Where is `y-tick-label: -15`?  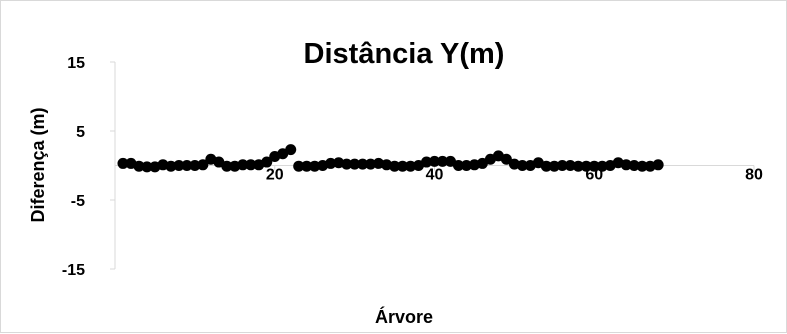
y-tick-label: -15 is located at coordinates (73, 270).